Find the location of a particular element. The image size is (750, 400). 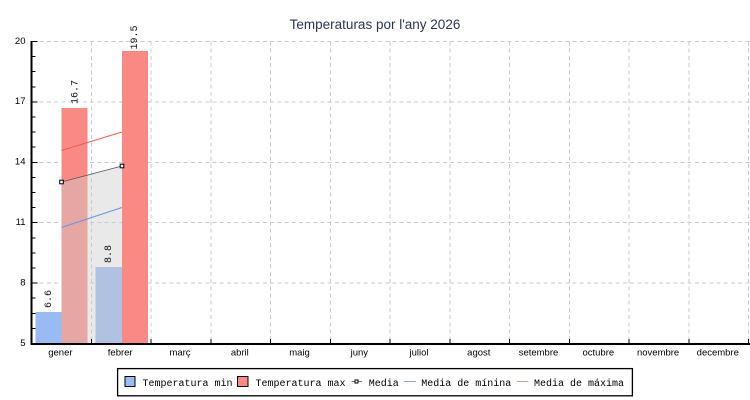

svg-text: 8 is located at coordinates (22, 282).